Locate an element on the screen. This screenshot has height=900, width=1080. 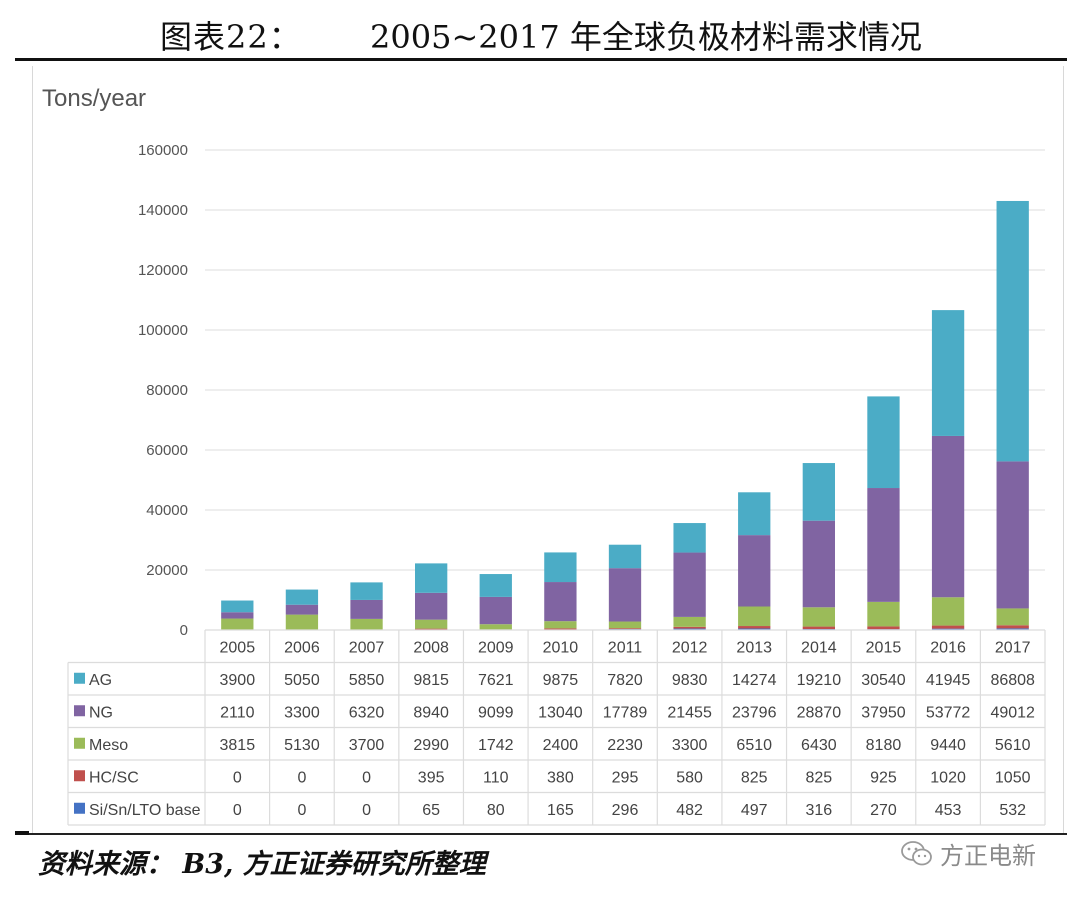
table-cell: 497 is located at coordinates (754, 810).